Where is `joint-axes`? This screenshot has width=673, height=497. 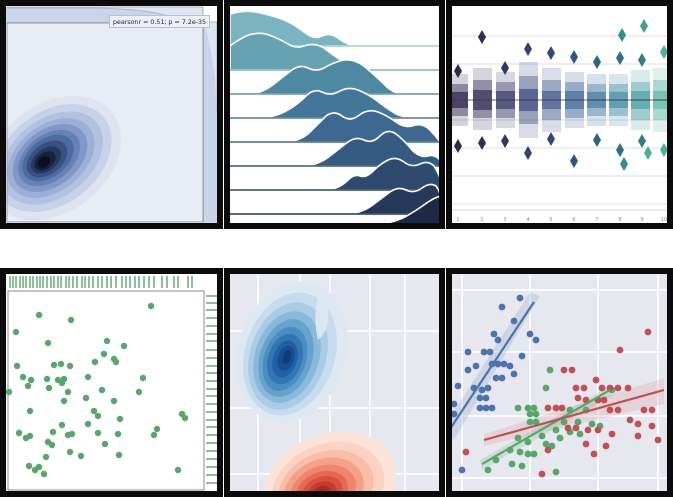 joint-axes is located at coordinates (105, 122).